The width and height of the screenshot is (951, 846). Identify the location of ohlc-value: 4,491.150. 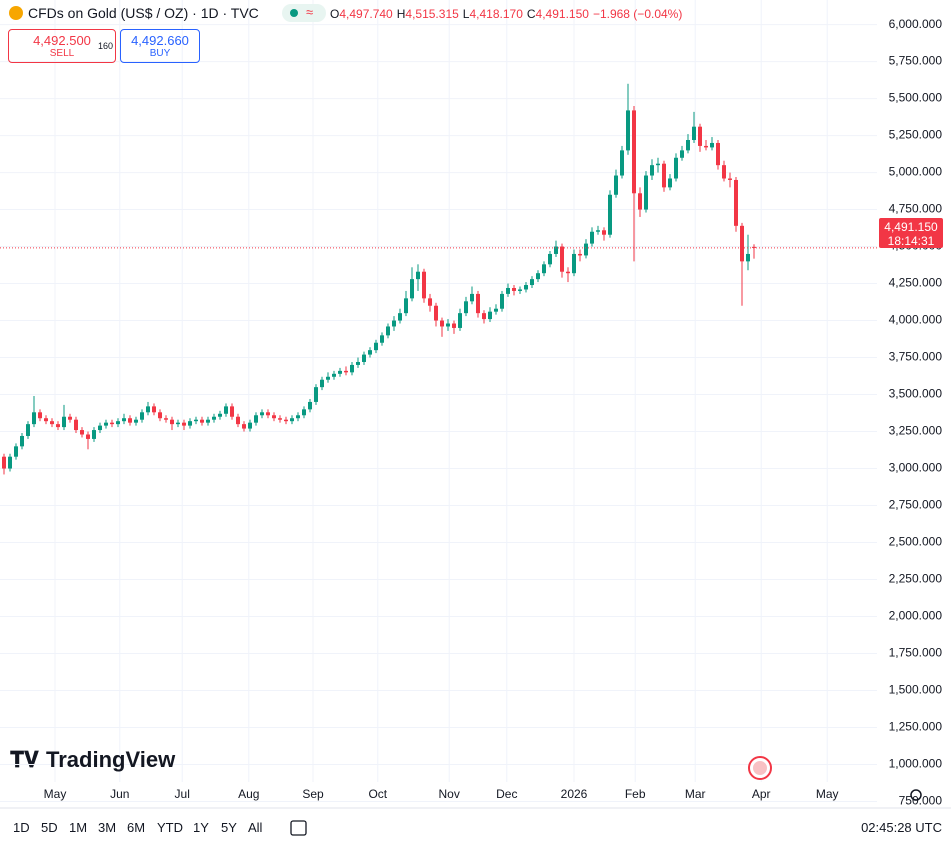
(562, 14).